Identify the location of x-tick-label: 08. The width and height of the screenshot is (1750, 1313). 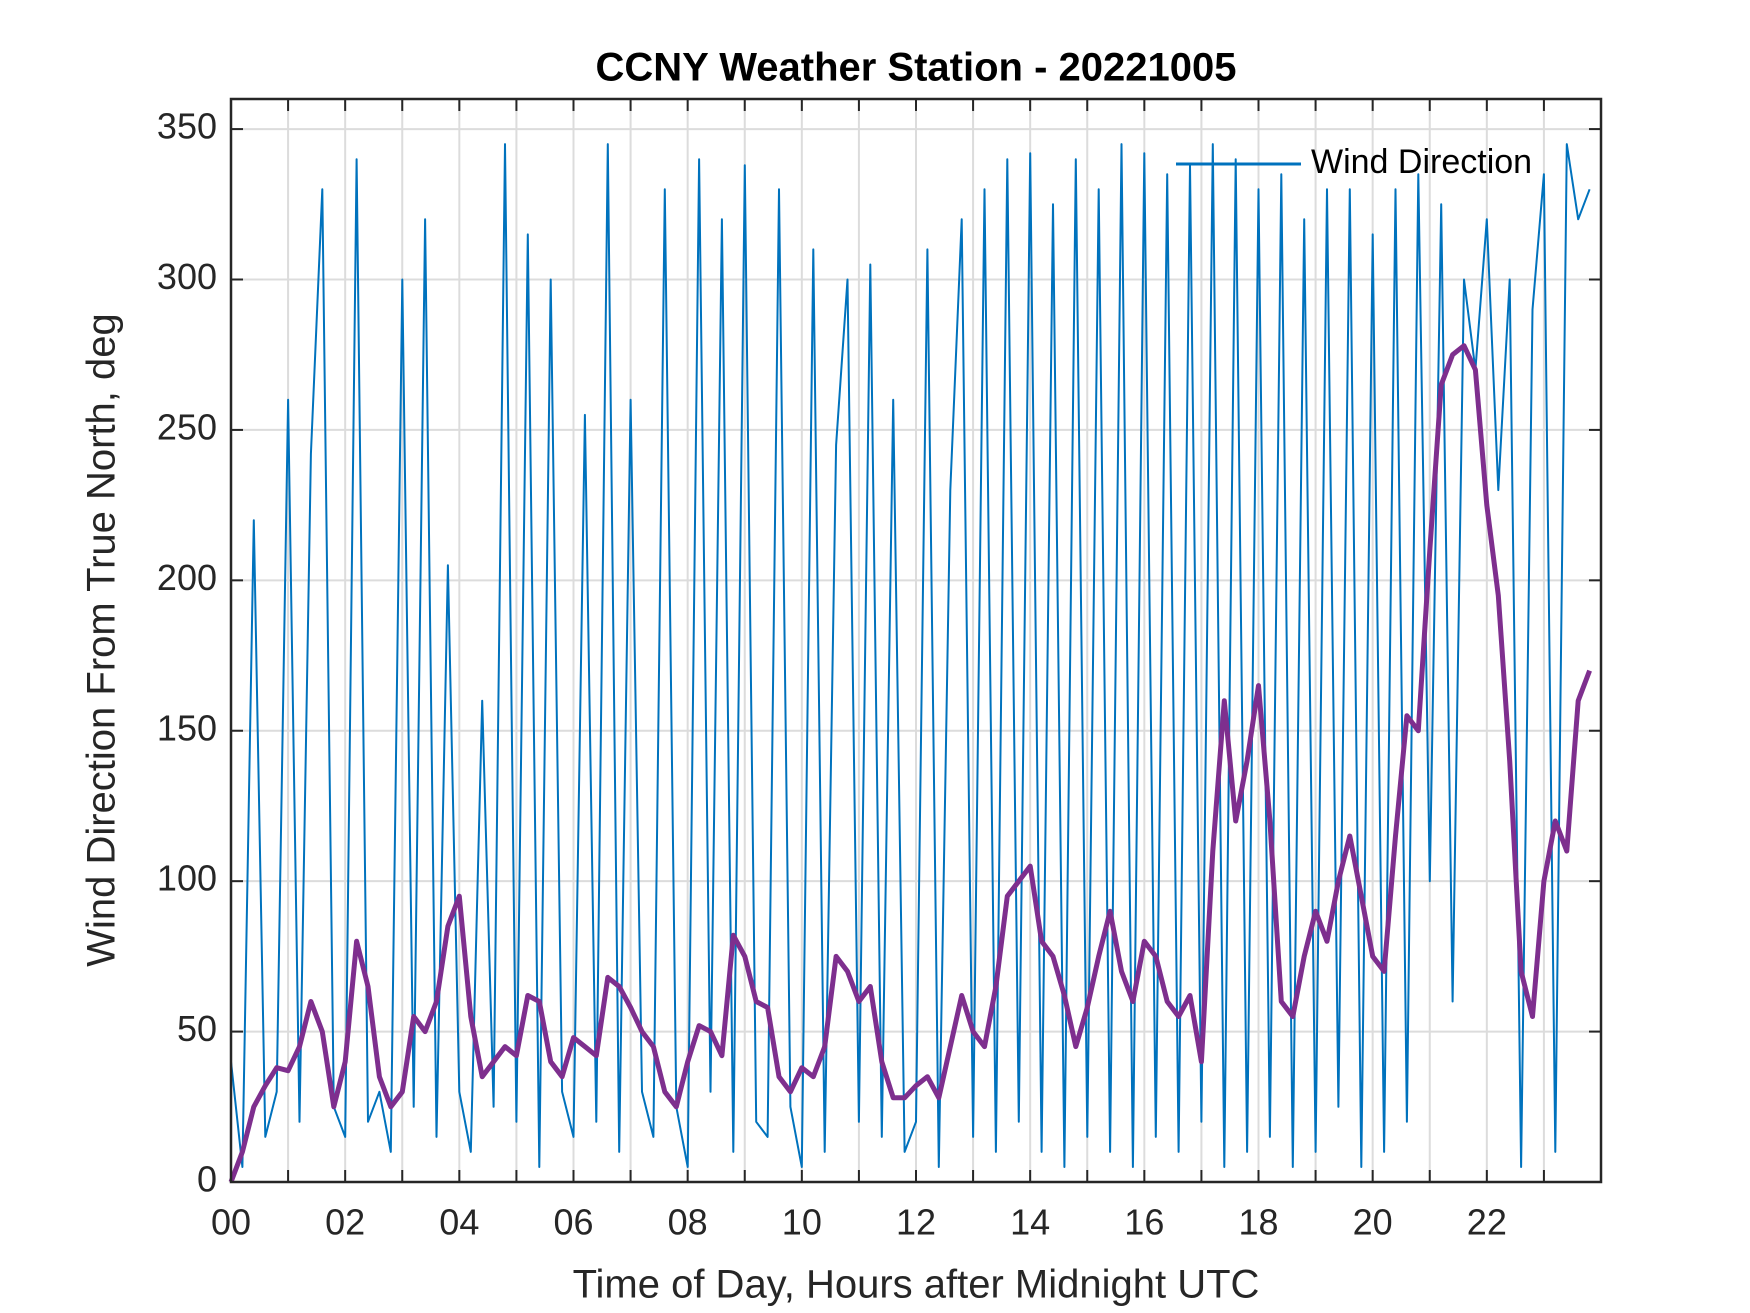
(688, 1222).